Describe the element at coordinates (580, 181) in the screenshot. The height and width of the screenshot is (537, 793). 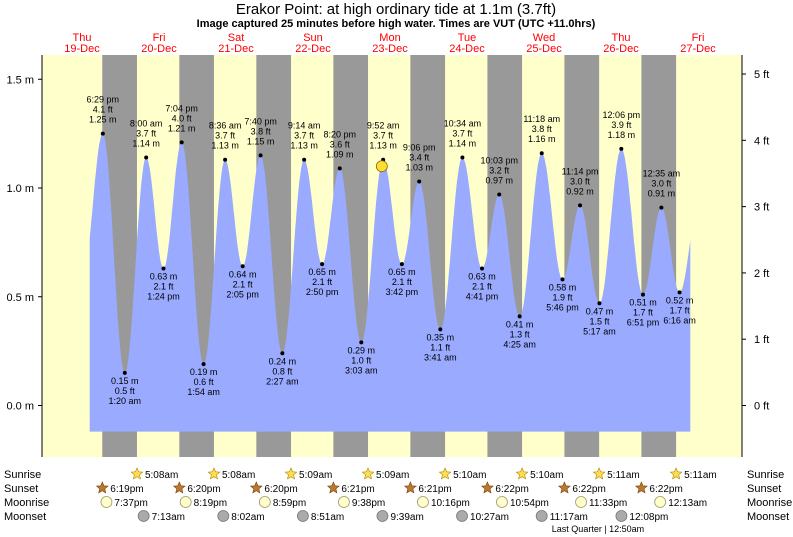
I see `high-tide-label: 3.0 ft` at that location.